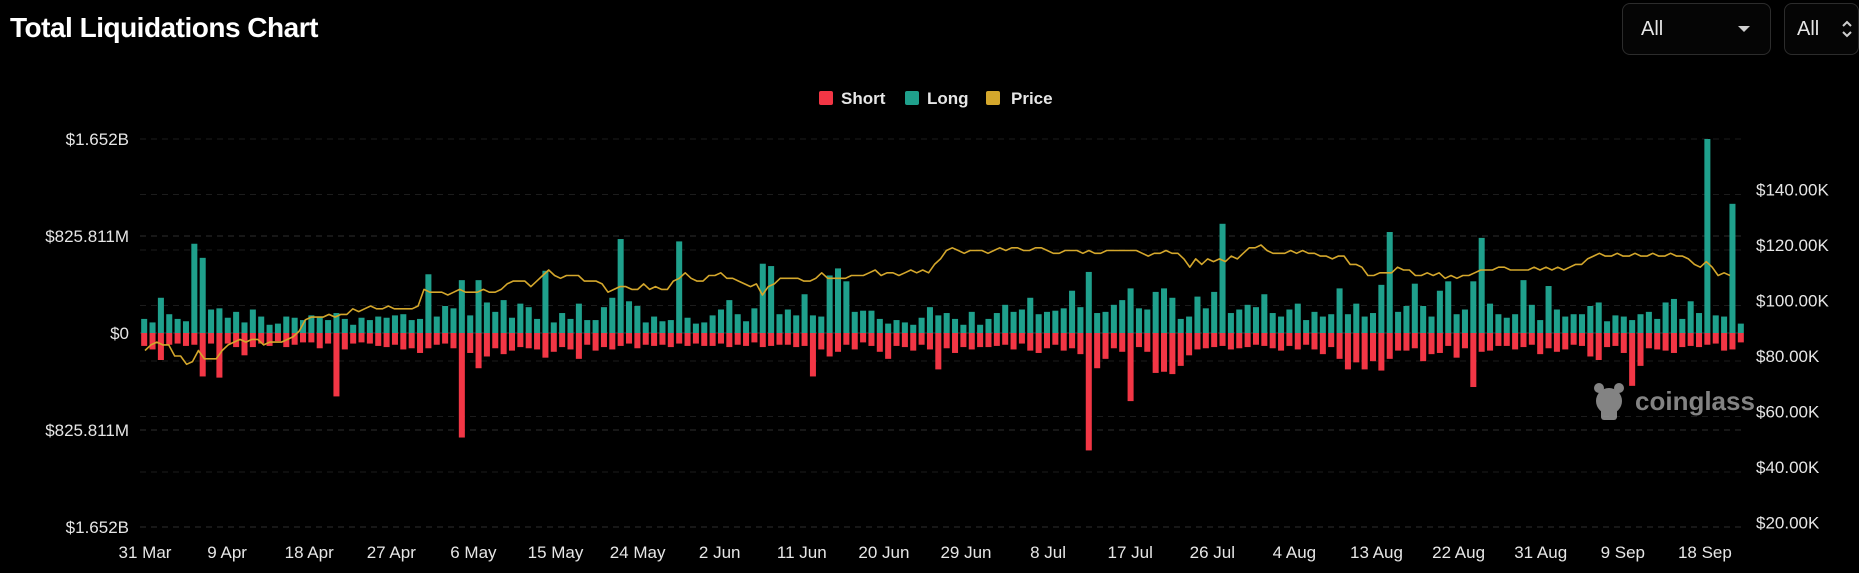 The image size is (1859, 573). I want to click on chart-legend: Short Long Price, so click(936, 98).